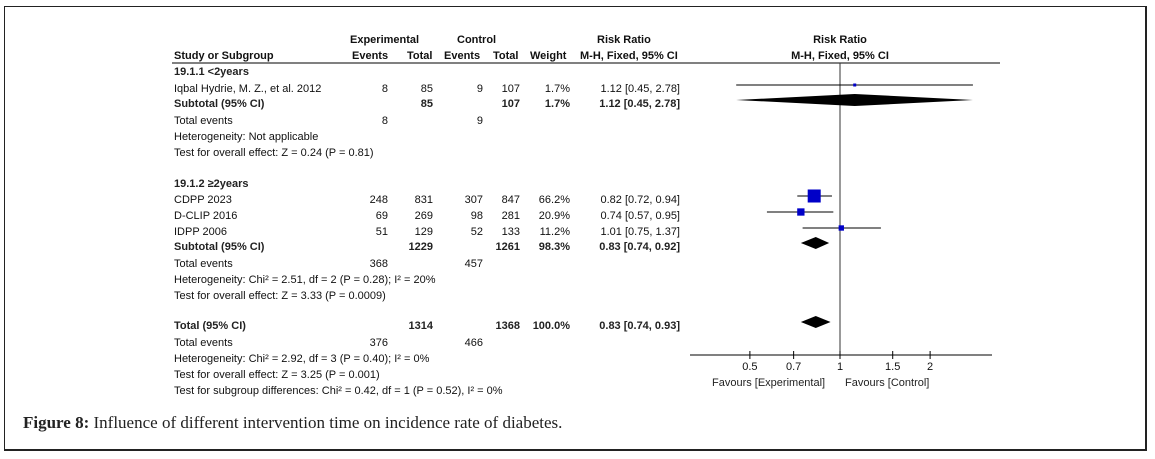  Describe the element at coordinates (248, 89) in the screenshot. I see `study-name: Iqbal Hydrie, M. Z., et al. 2012` at that location.